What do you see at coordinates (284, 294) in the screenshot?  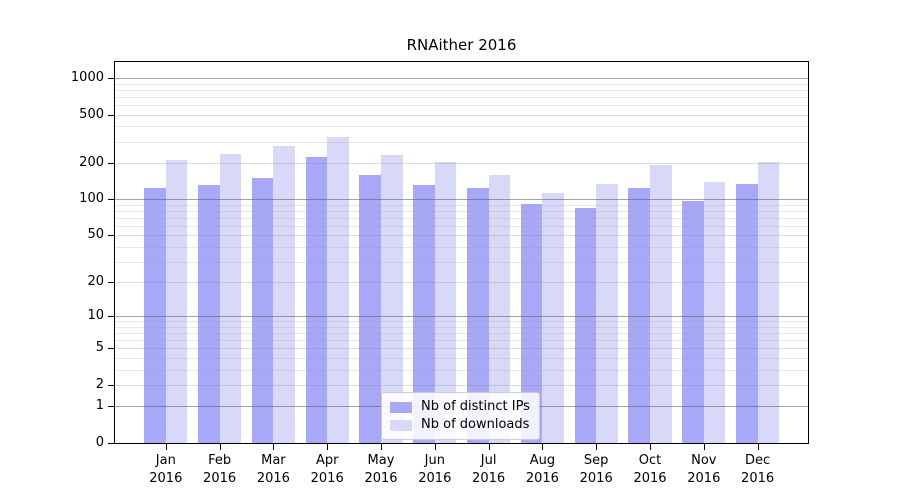 I see `bar-nb-of-downloads-mar` at bounding box center [284, 294].